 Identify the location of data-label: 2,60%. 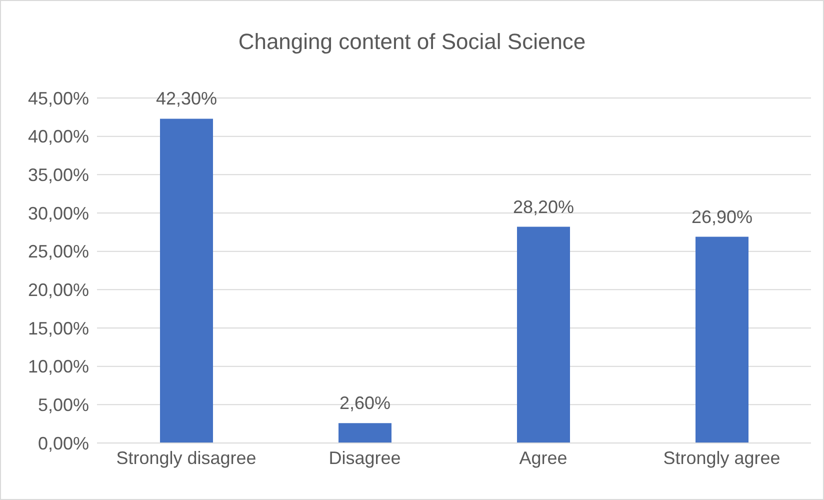
(365, 403).